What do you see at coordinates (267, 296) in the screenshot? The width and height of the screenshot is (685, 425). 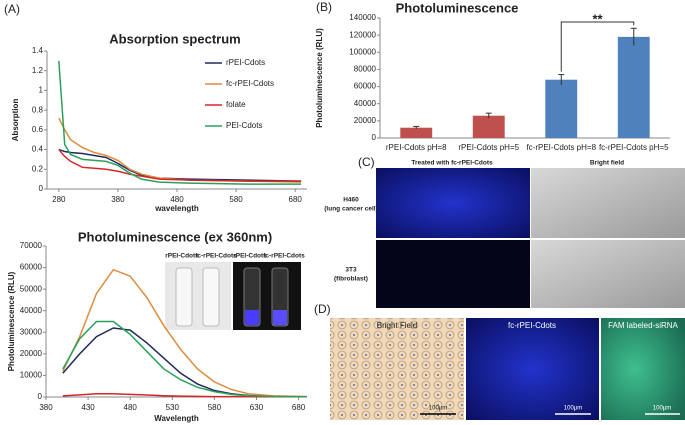 I see `vial-photo-uv` at bounding box center [267, 296].